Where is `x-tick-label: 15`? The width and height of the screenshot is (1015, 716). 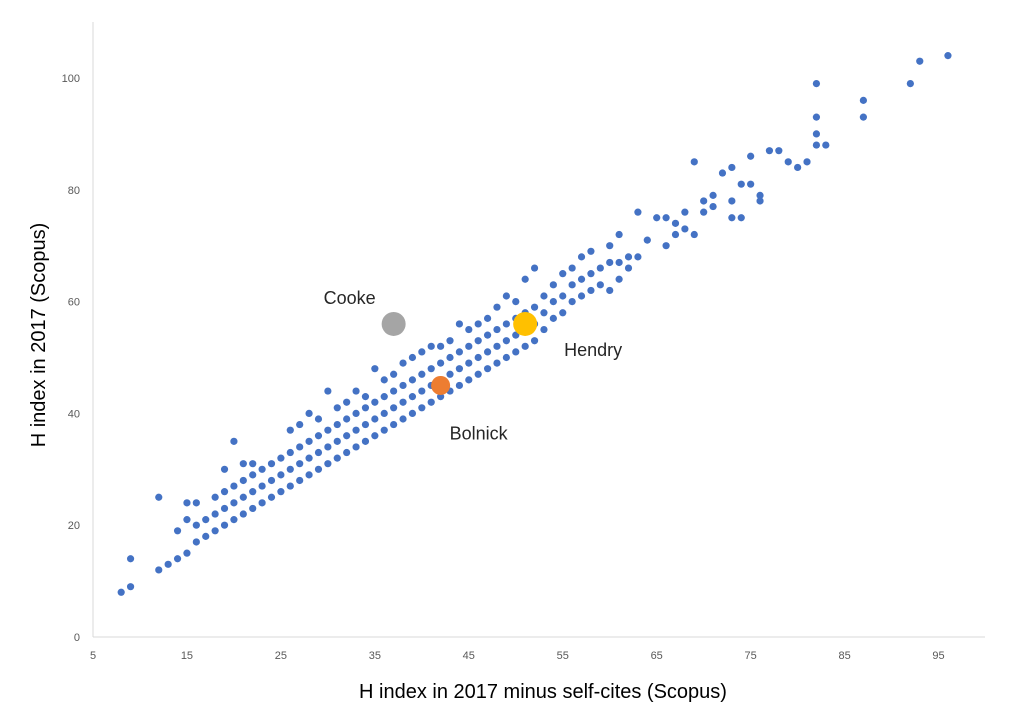
x-tick-label: 15 is located at coordinates (187, 656).